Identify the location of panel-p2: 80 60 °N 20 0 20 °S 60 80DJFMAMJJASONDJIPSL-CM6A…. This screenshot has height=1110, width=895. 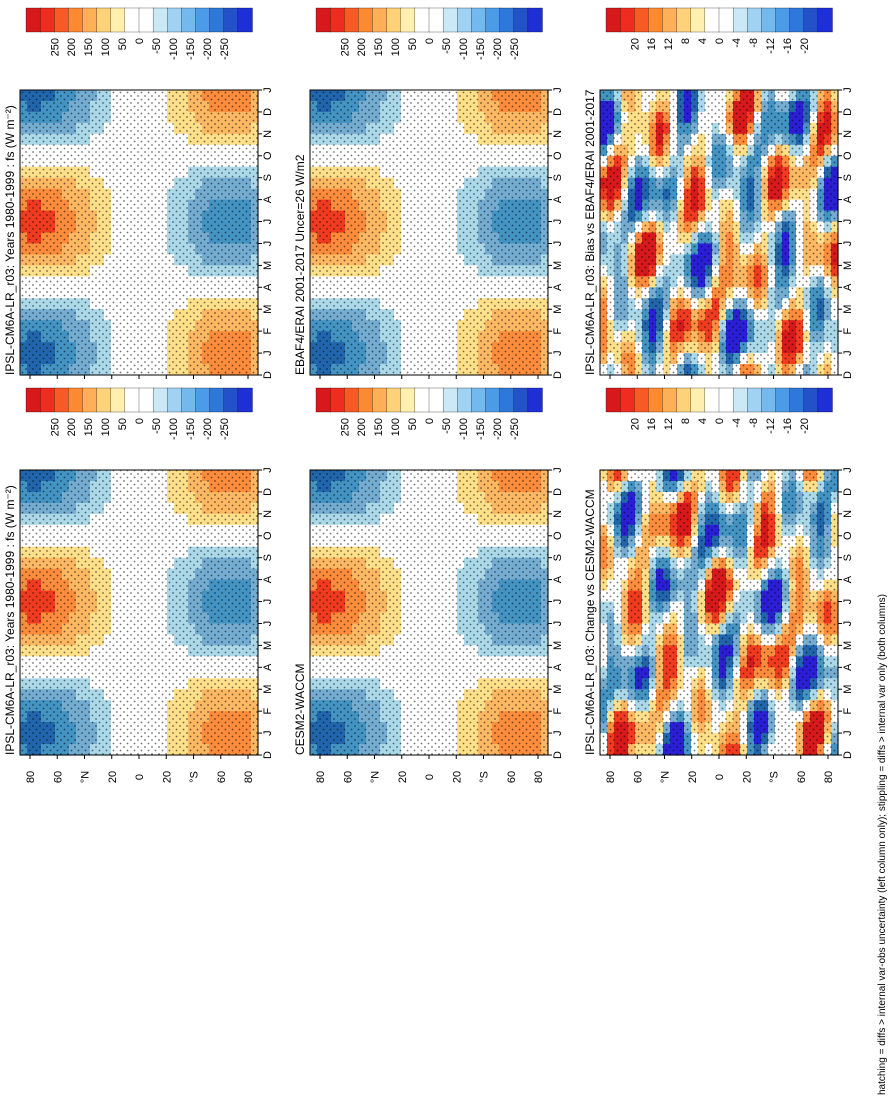
(138, 585).